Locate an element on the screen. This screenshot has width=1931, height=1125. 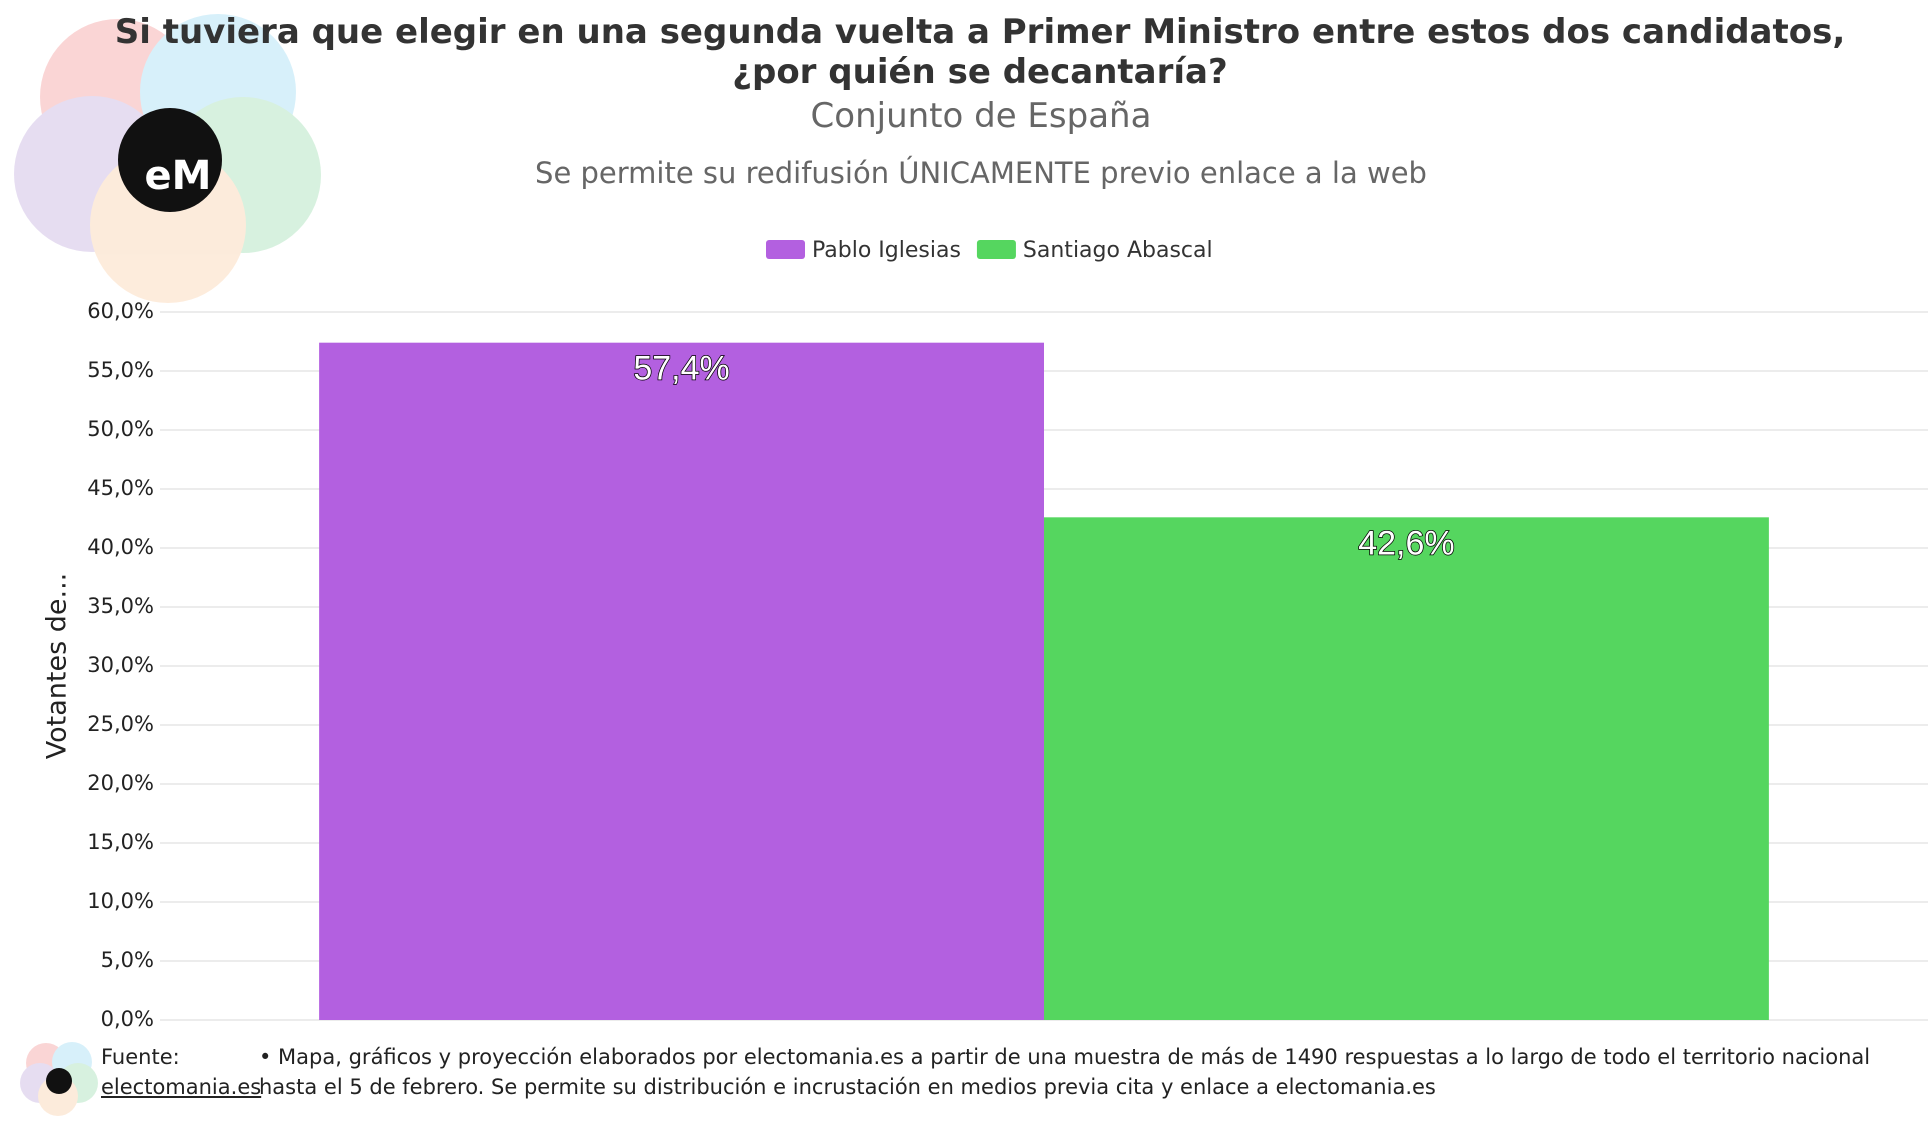
bar-value-label: 42,6% is located at coordinates (1406, 543).